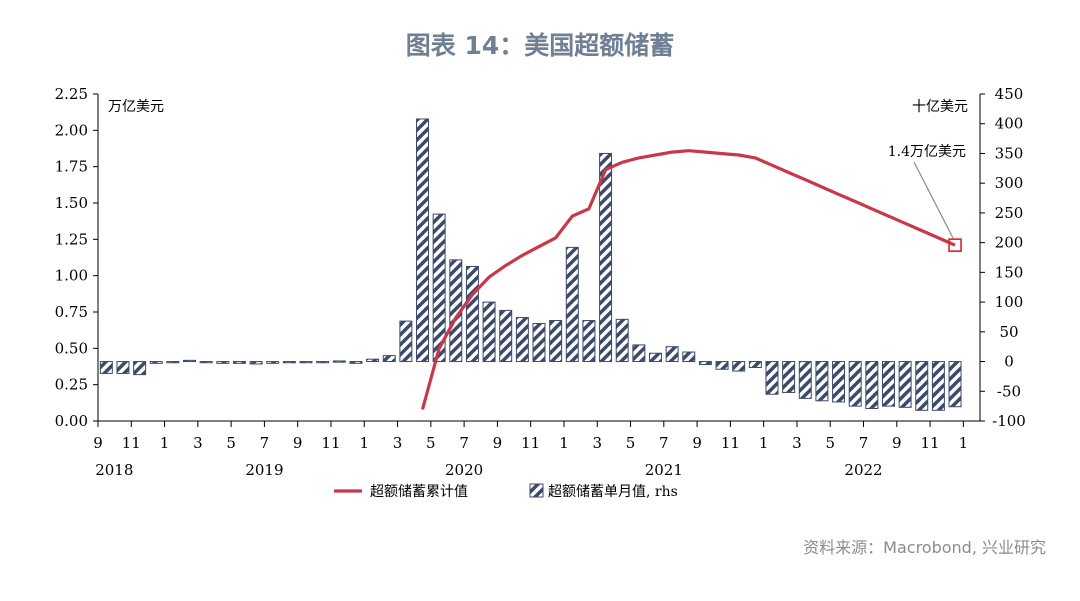  Describe the element at coordinates (613, 492) in the screenshot. I see `legend-bar-label: 超额储蓄单月值, rhs` at that location.